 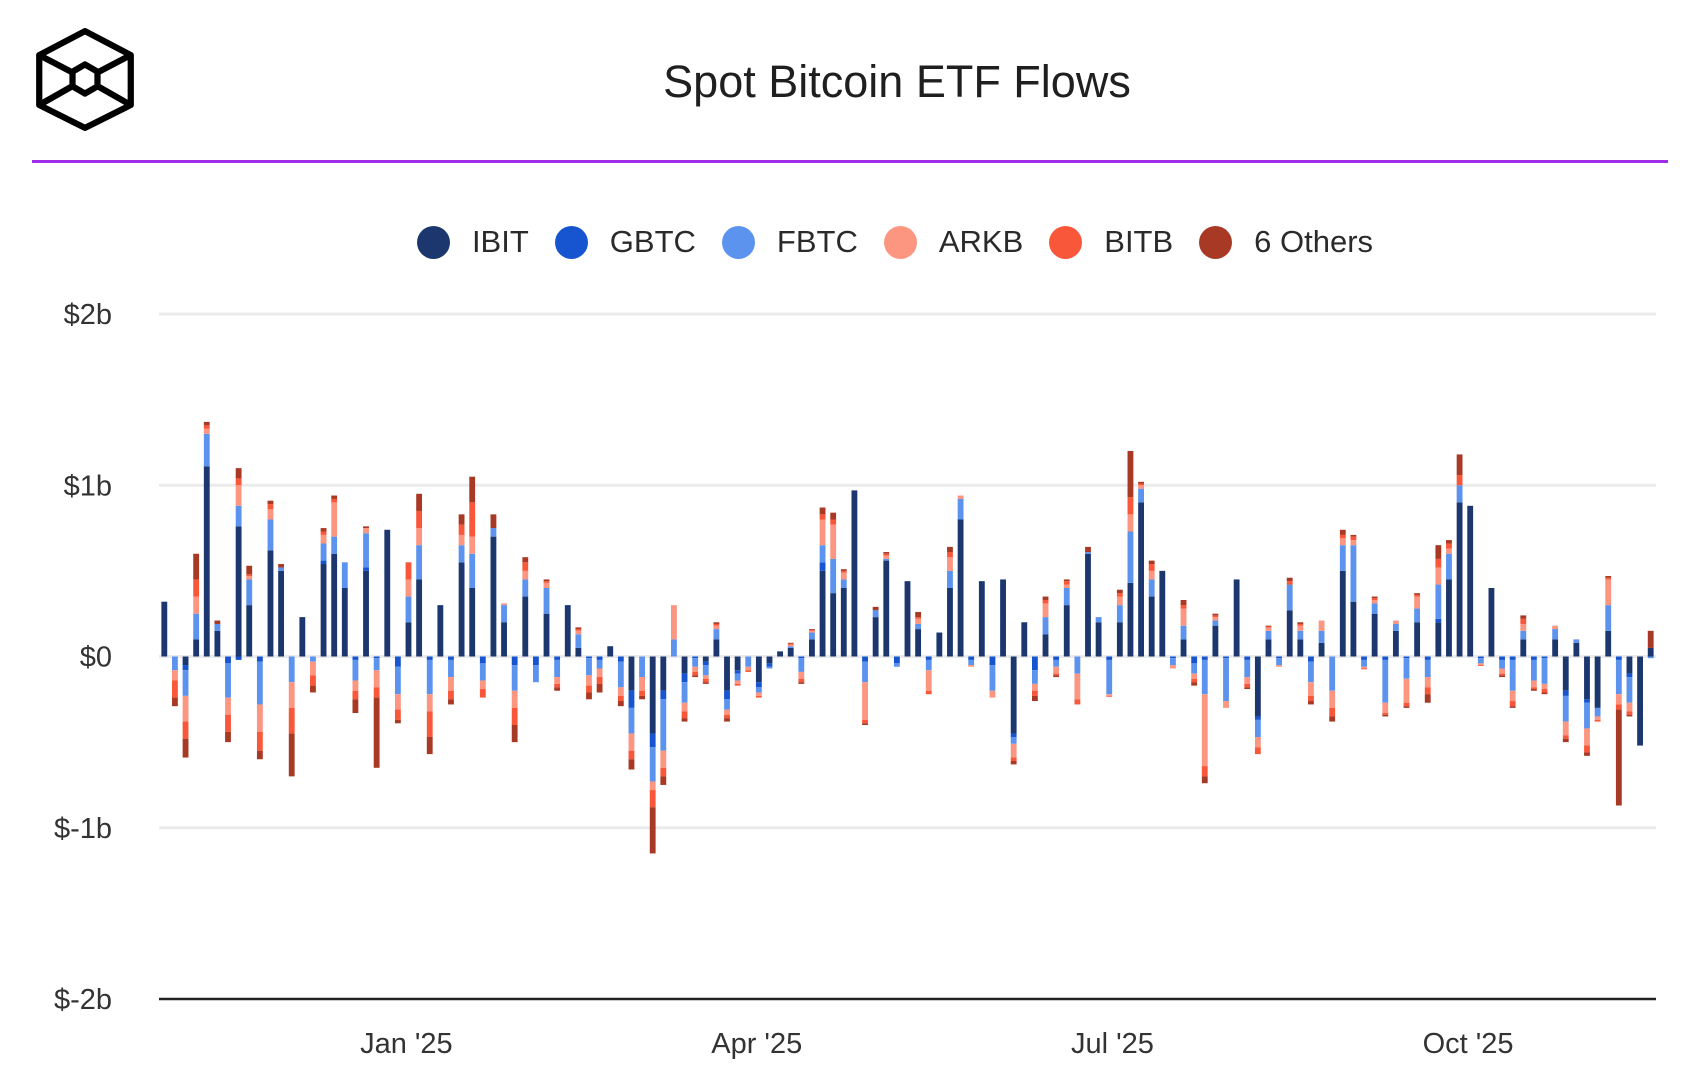 I want to click on legend-item: ARKB, so click(x=953, y=242).